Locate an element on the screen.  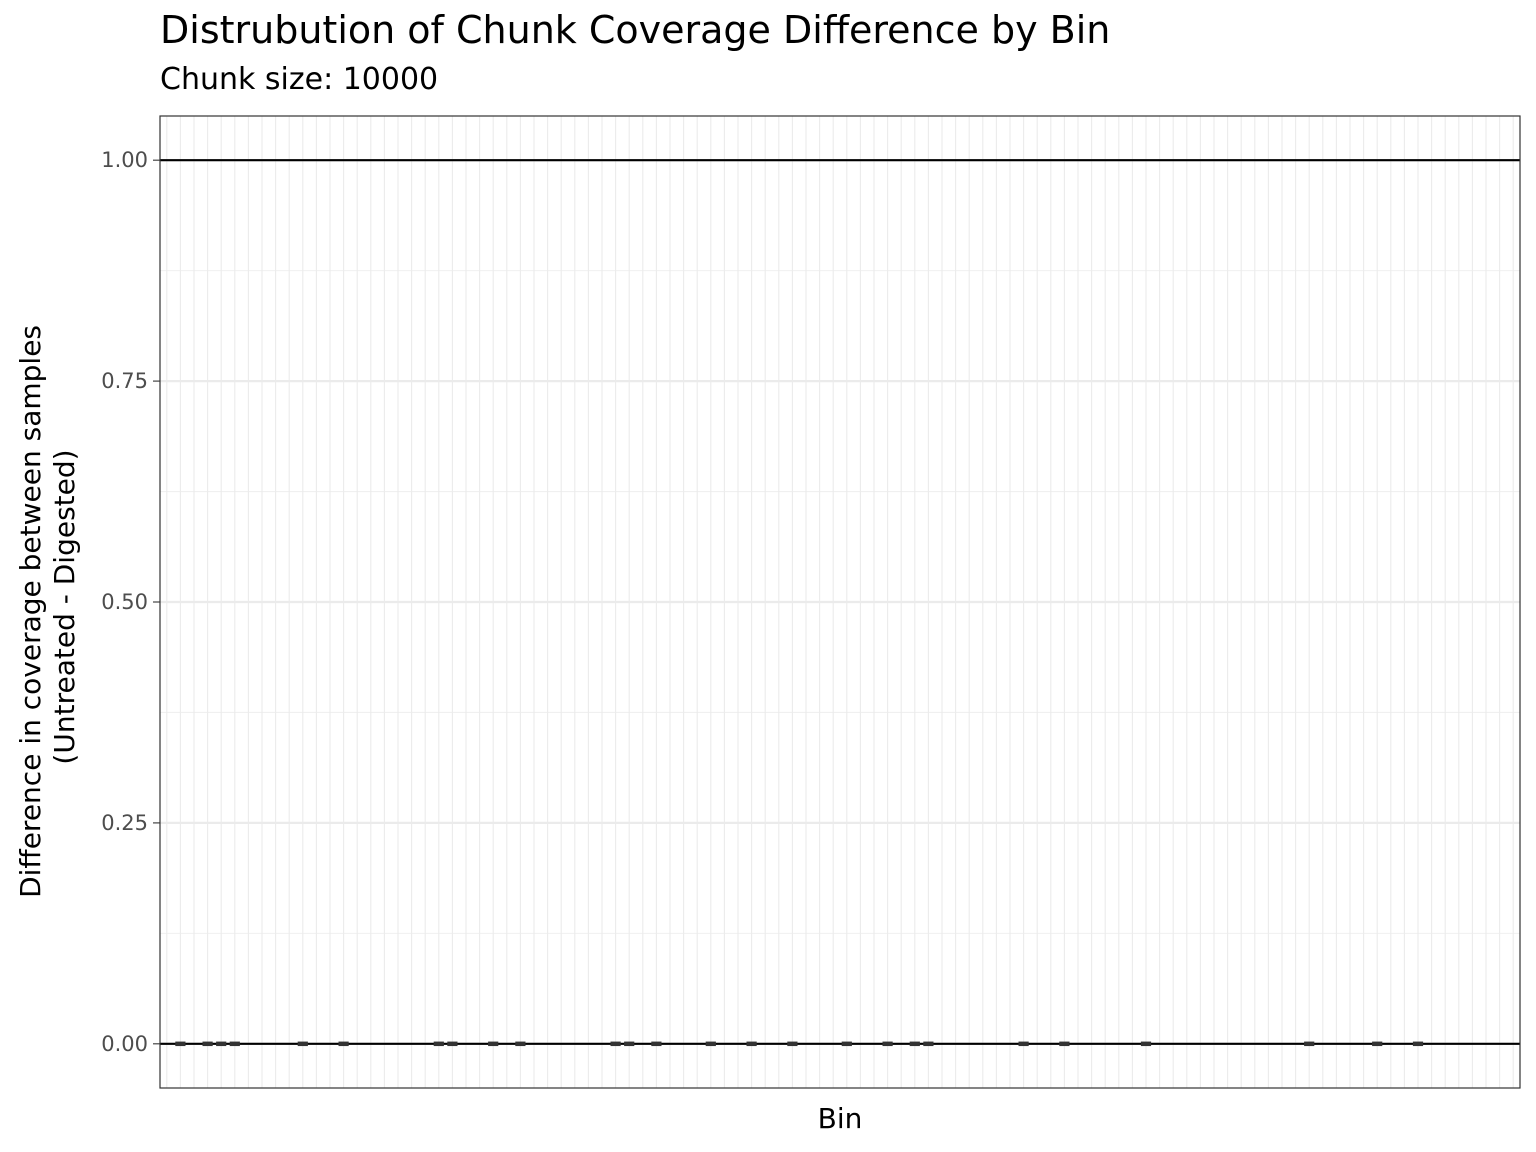
chart-subtitle: Chunk size: 10000 is located at coordinates (299, 79).